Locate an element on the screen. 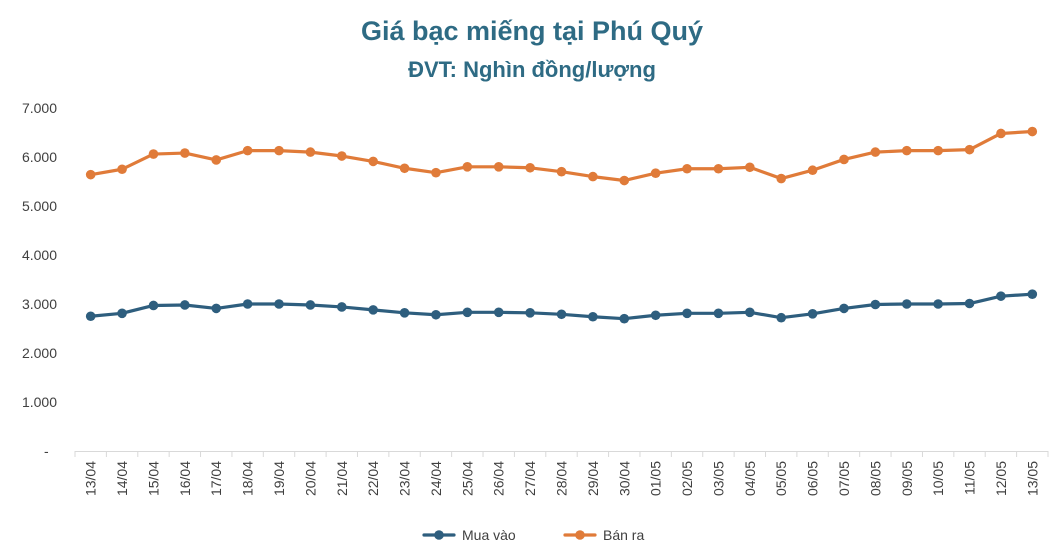 The height and width of the screenshot is (560, 1064). x-tick-label: 19/04 is located at coordinates (279, 478).